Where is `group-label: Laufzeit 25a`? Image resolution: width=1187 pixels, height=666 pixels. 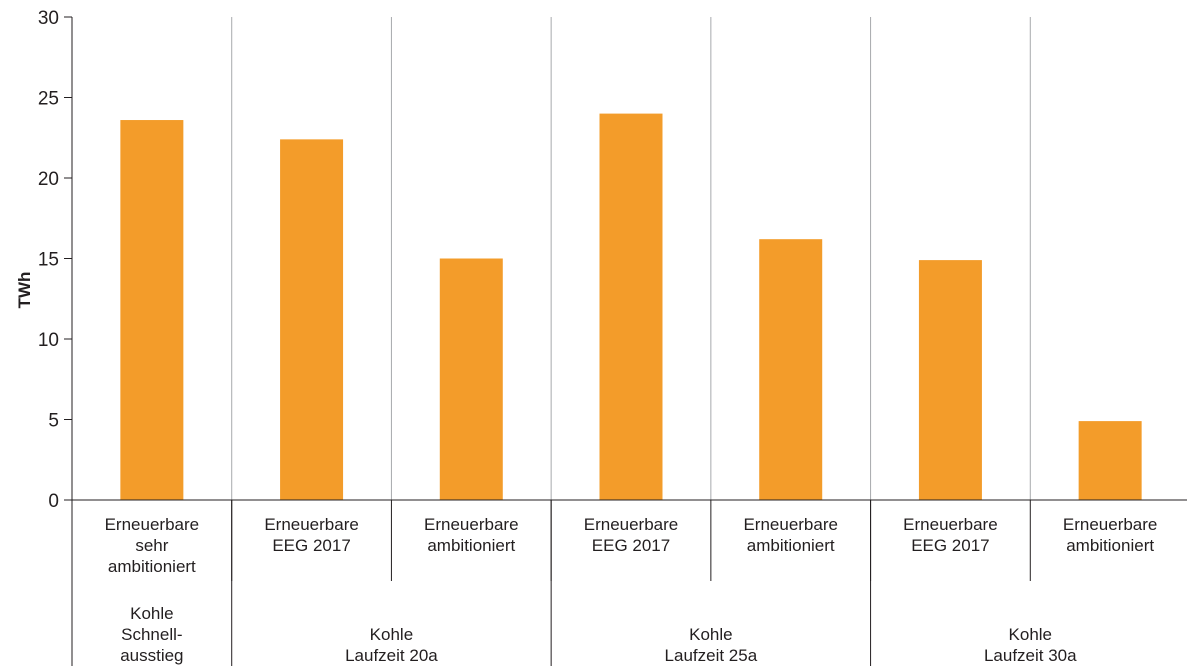 group-label: Laufzeit 25a is located at coordinates (711, 655).